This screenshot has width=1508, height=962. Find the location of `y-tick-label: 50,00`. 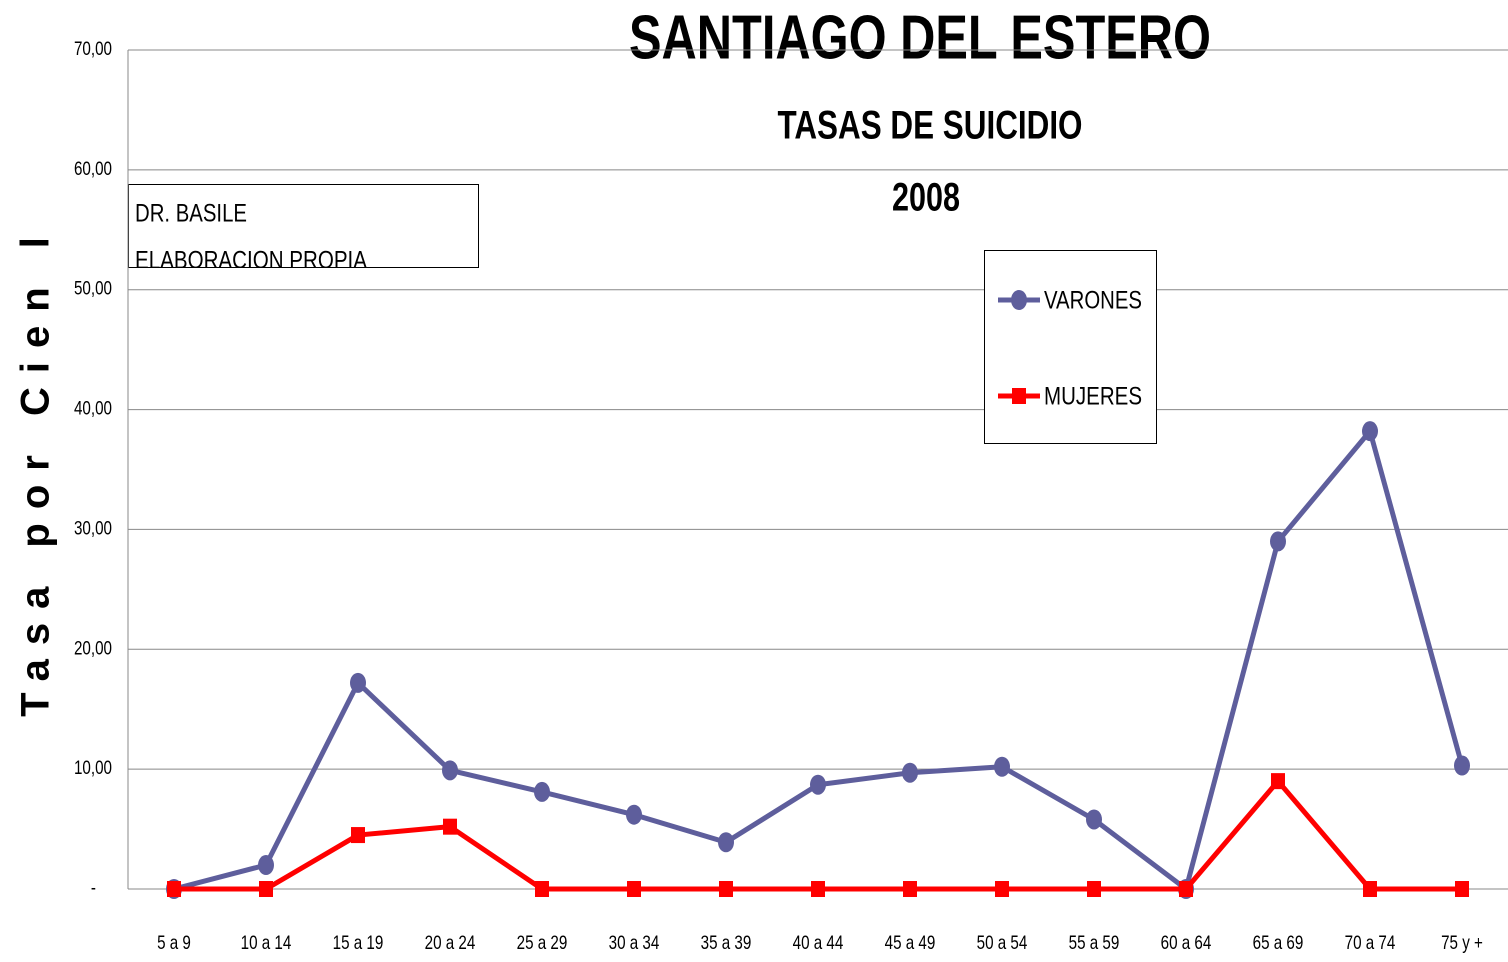

y-tick-label: 50,00 is located at coordinates (93, 288).